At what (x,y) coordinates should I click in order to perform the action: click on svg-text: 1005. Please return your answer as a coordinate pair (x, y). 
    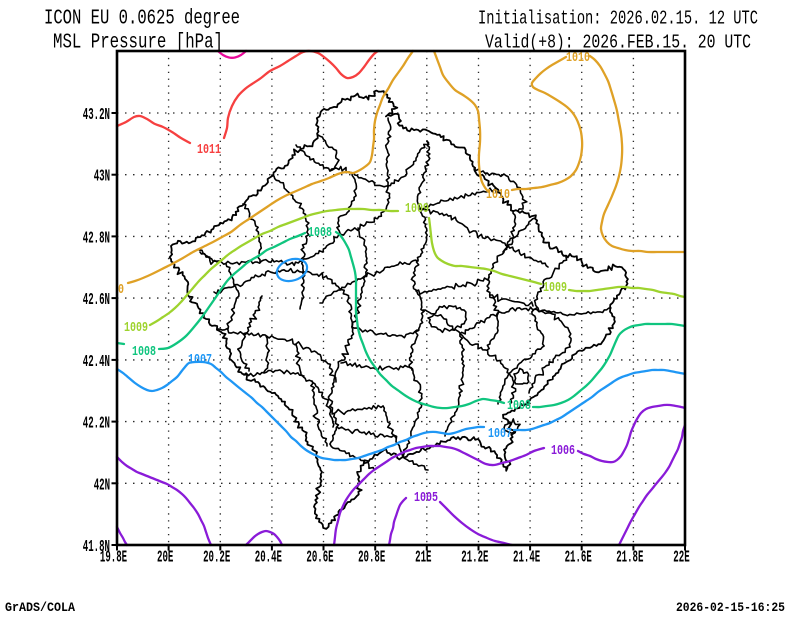
    Looking at the image, I should click on (426, 498).